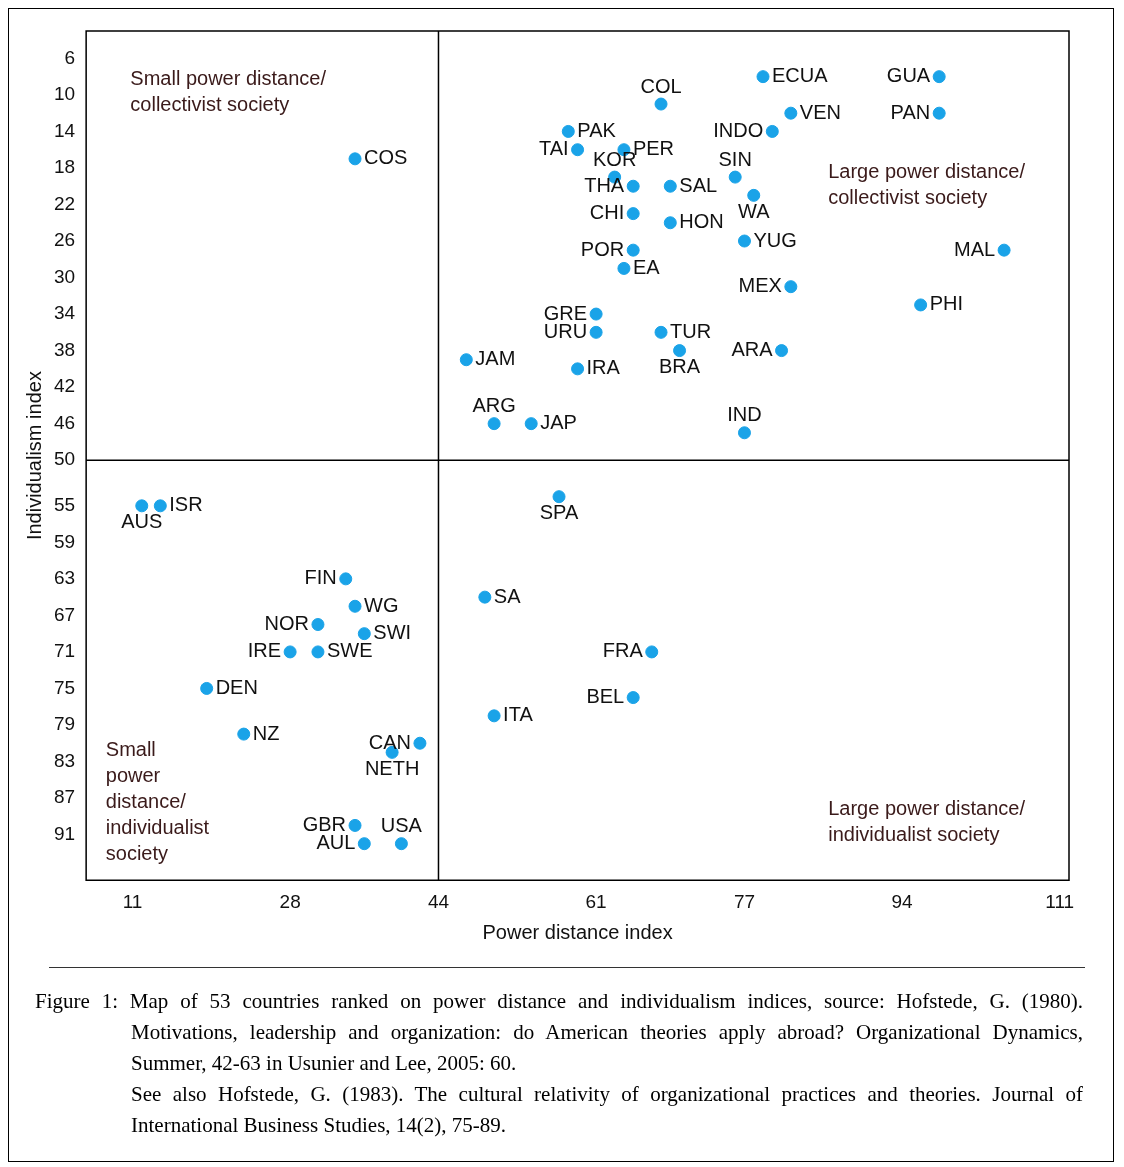  Describe the element at coordinates (290, 901) in the screenshot. I see `x-tick-label: 28` at that location.